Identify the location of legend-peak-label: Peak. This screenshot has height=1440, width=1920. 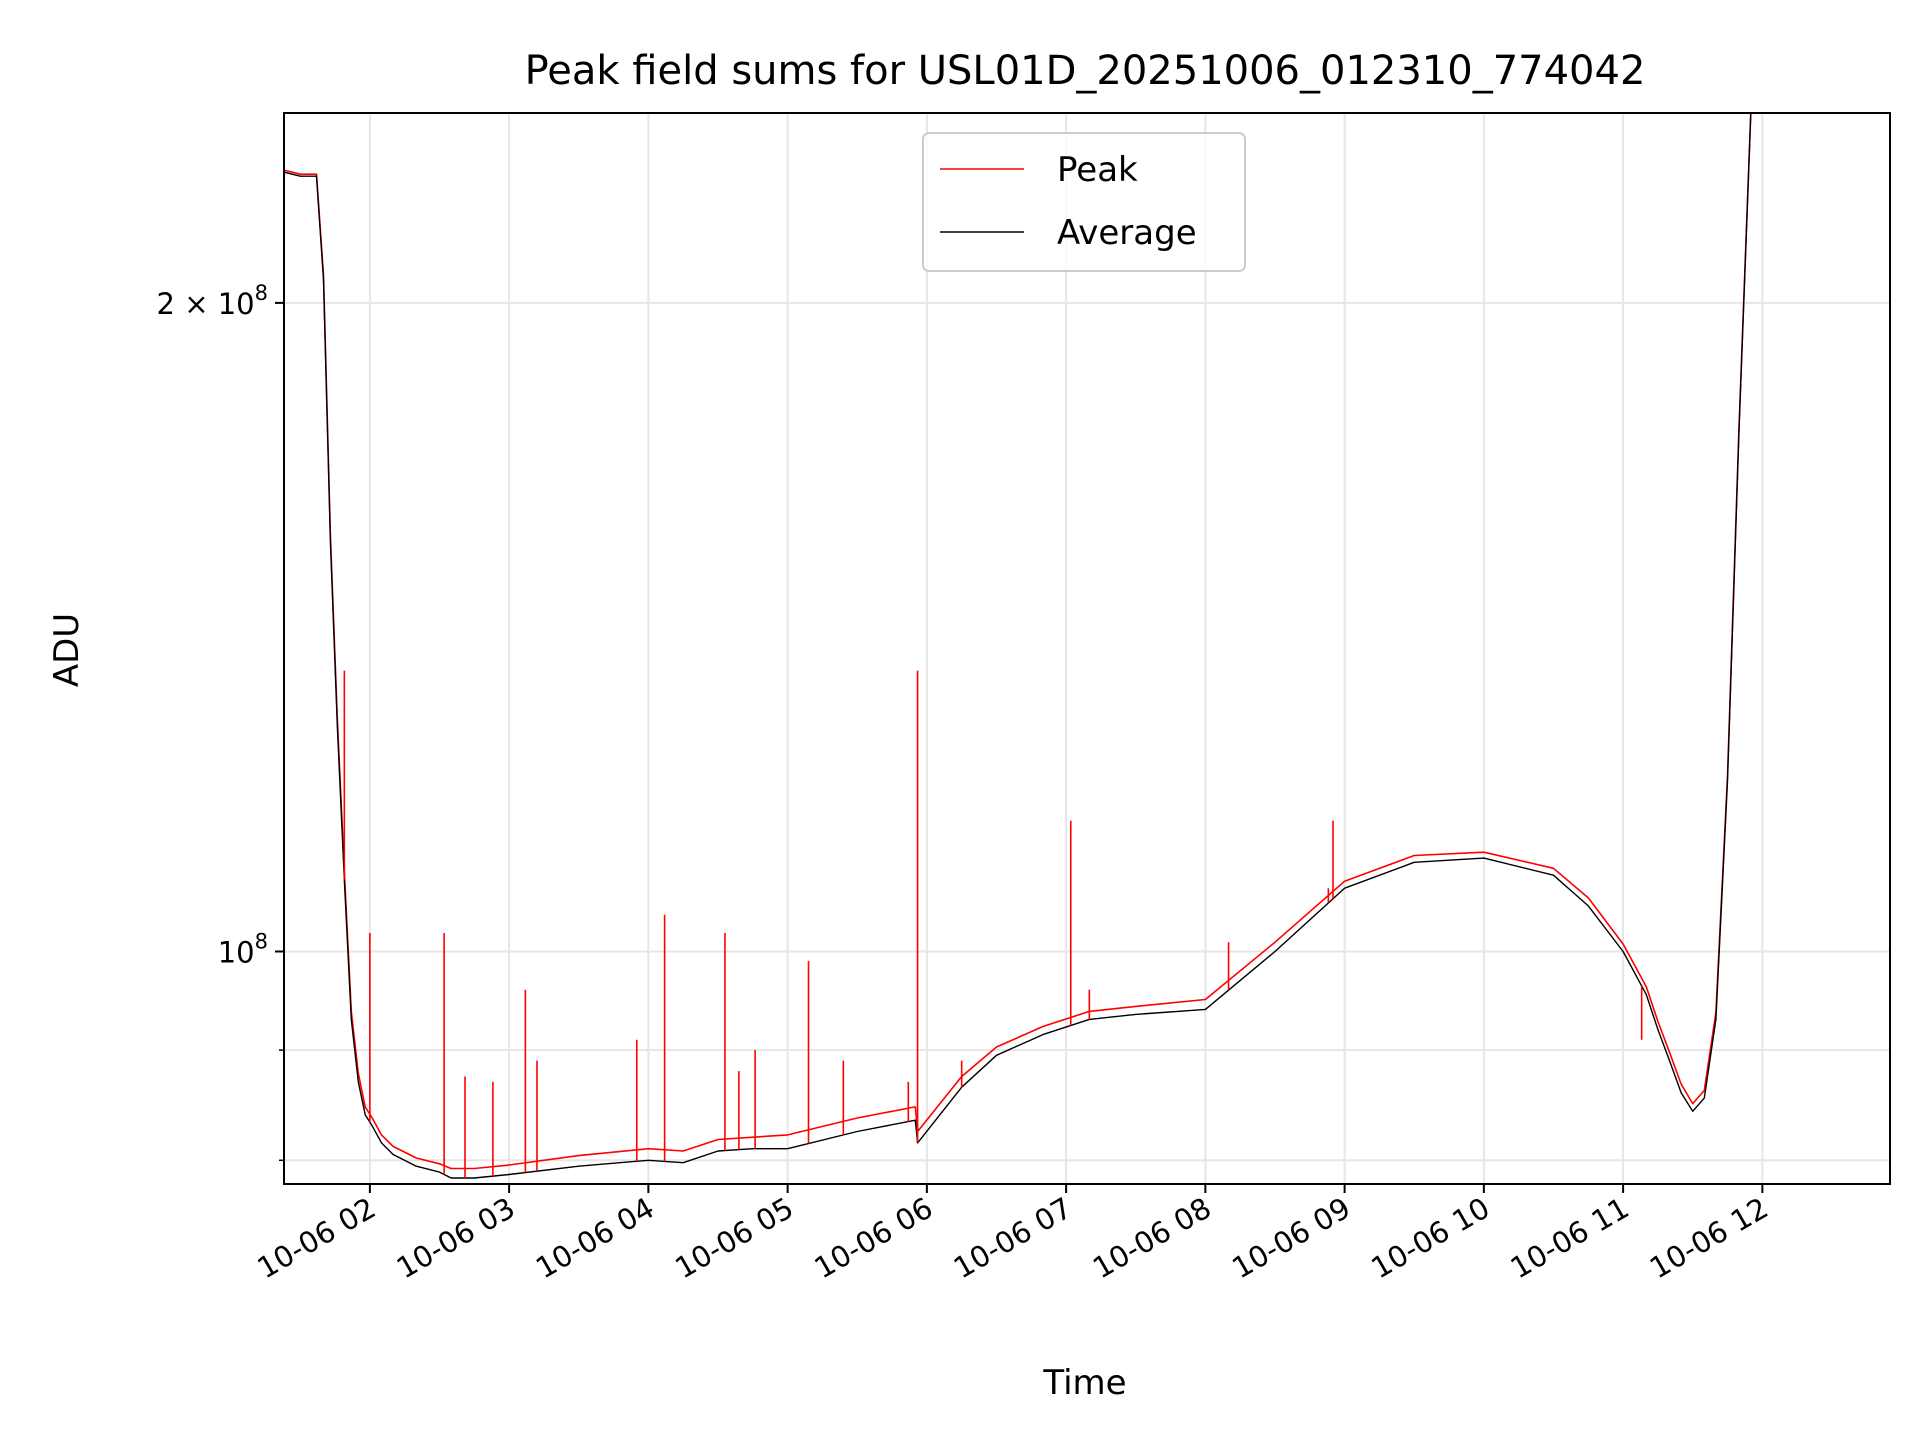
(1097, 170).